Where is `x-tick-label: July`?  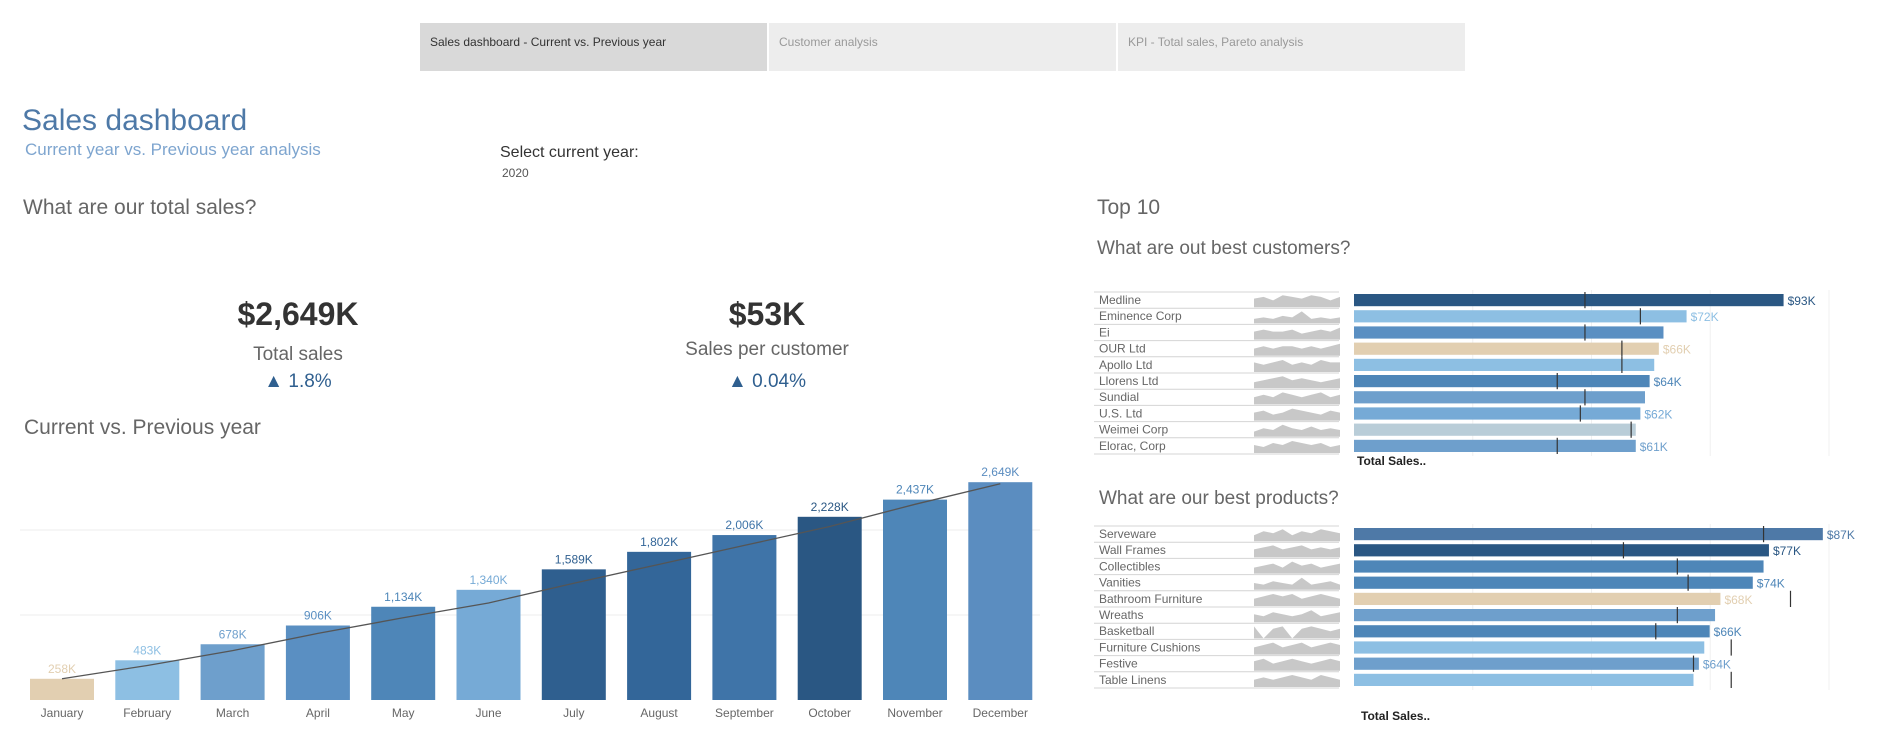 x-tick-label: July is located at coordinates (573, 713).